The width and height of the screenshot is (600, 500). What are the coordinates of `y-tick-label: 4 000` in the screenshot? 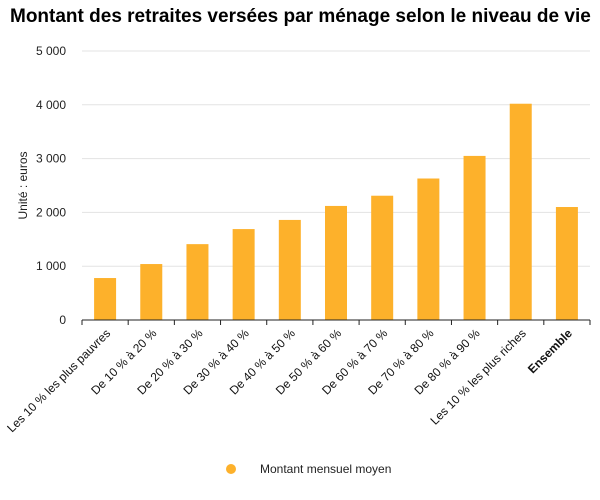 It's located at (51, 105).